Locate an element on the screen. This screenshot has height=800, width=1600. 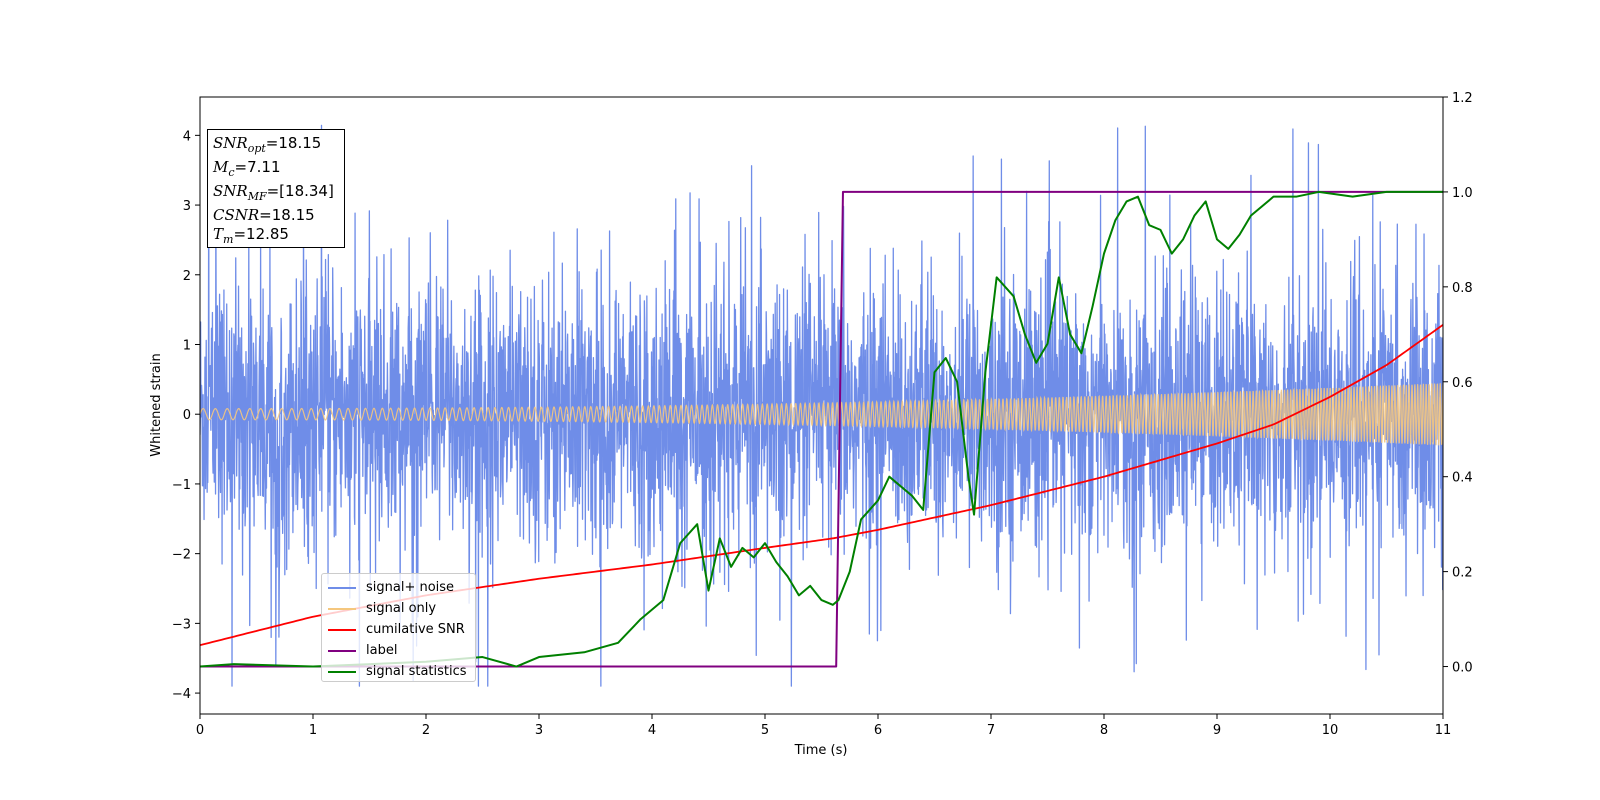
legend-item-signal-statistics: signal statistics is located at coordinates (398, 671).